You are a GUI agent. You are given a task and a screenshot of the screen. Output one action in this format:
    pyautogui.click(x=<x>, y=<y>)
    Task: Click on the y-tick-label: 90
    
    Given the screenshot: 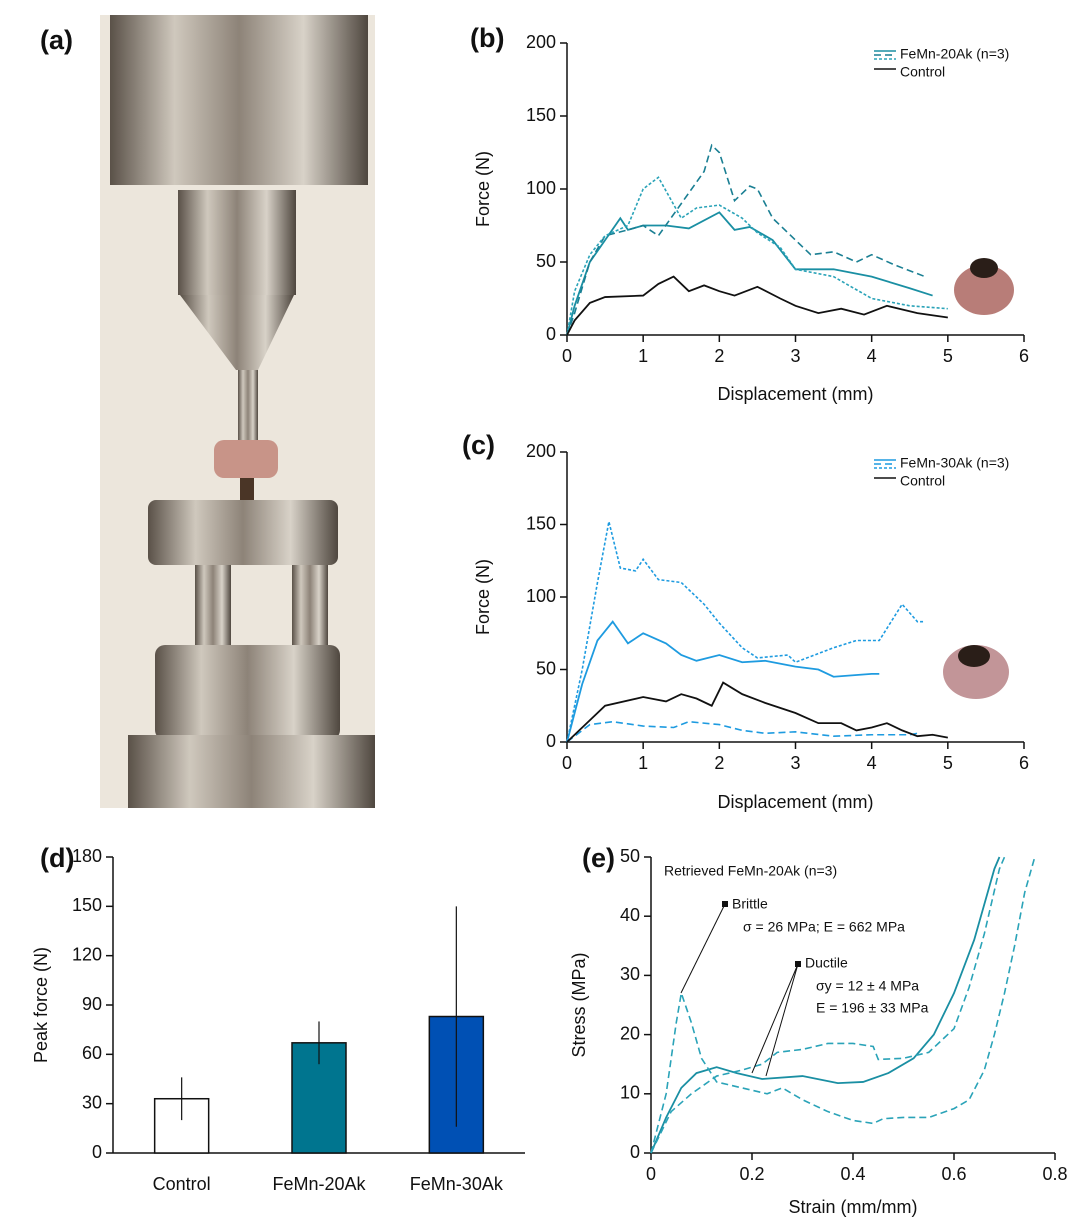 What is the action you would take?
    pyautogui.click(x=92, y=1004)
    